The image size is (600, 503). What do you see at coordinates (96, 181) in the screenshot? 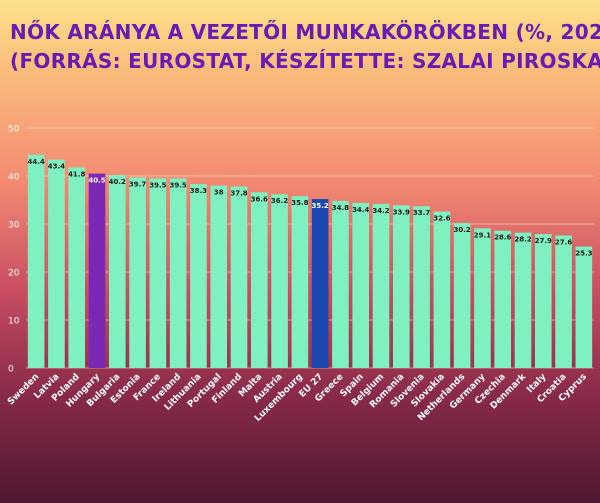
I see `data-label: 40.5` at bounding box center [96, 181].